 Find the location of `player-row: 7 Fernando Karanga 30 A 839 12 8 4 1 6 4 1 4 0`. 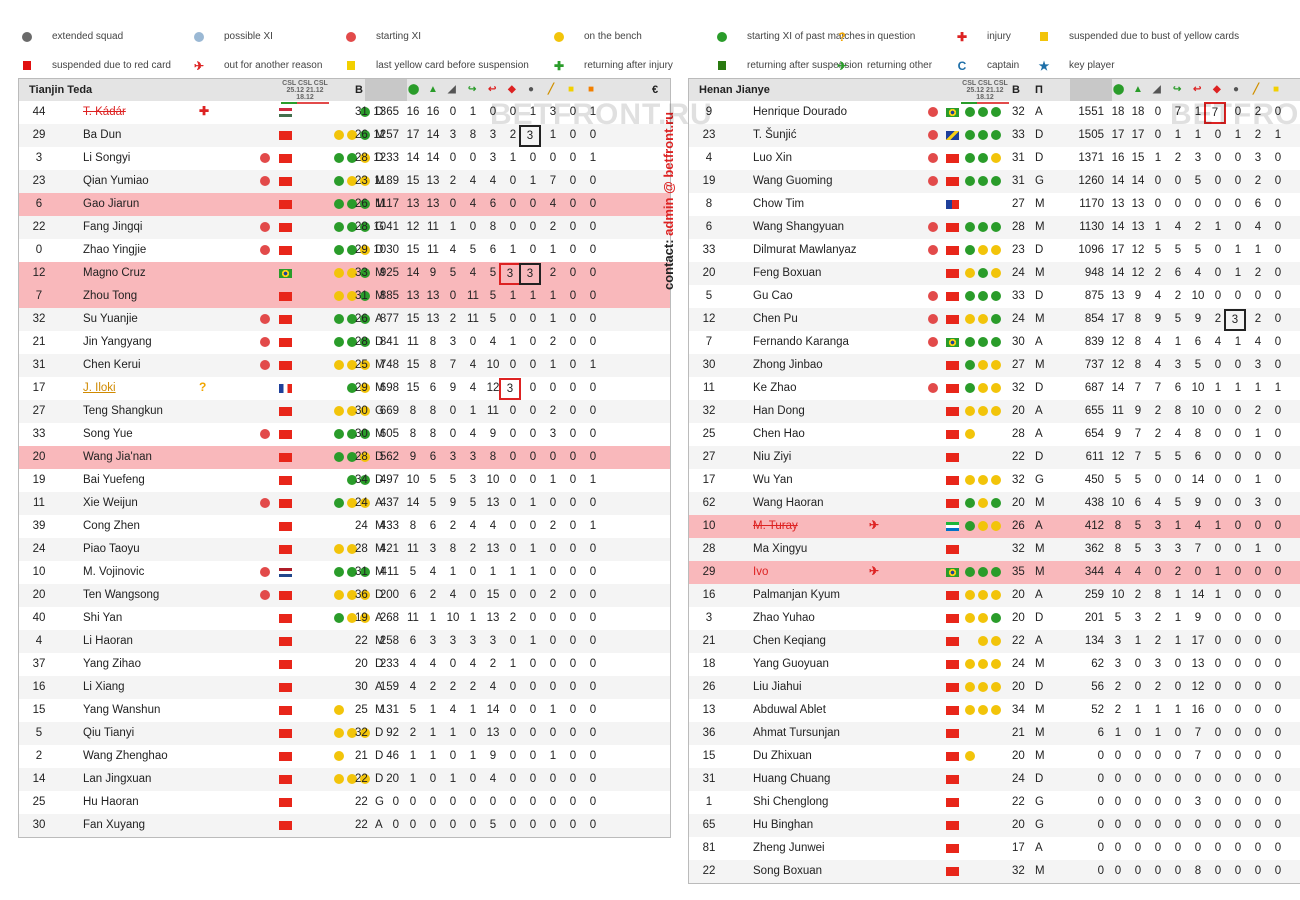

player-row: 7 Fernando Karanga 30 A 839 12 8 4 1 6 4 1 4 0 is located at coordinates (994, 342).